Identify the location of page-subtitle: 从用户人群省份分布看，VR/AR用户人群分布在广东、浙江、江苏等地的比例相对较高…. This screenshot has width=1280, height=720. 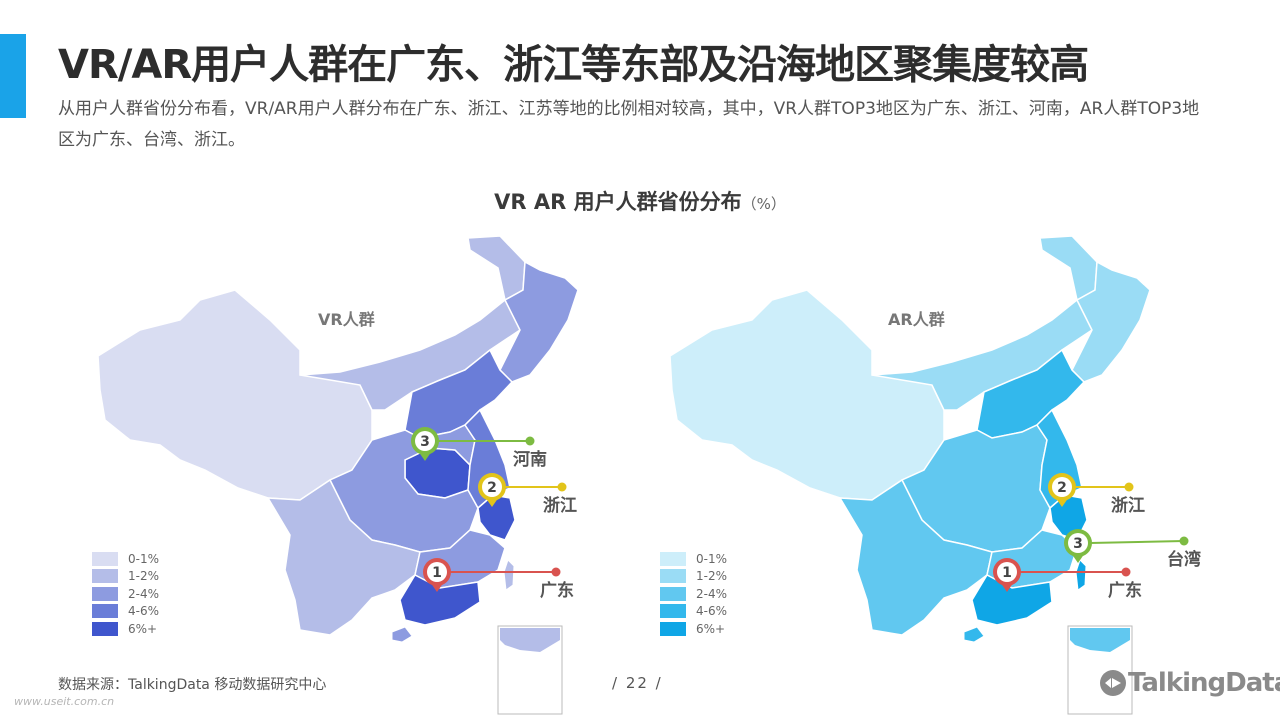
(629, 124).